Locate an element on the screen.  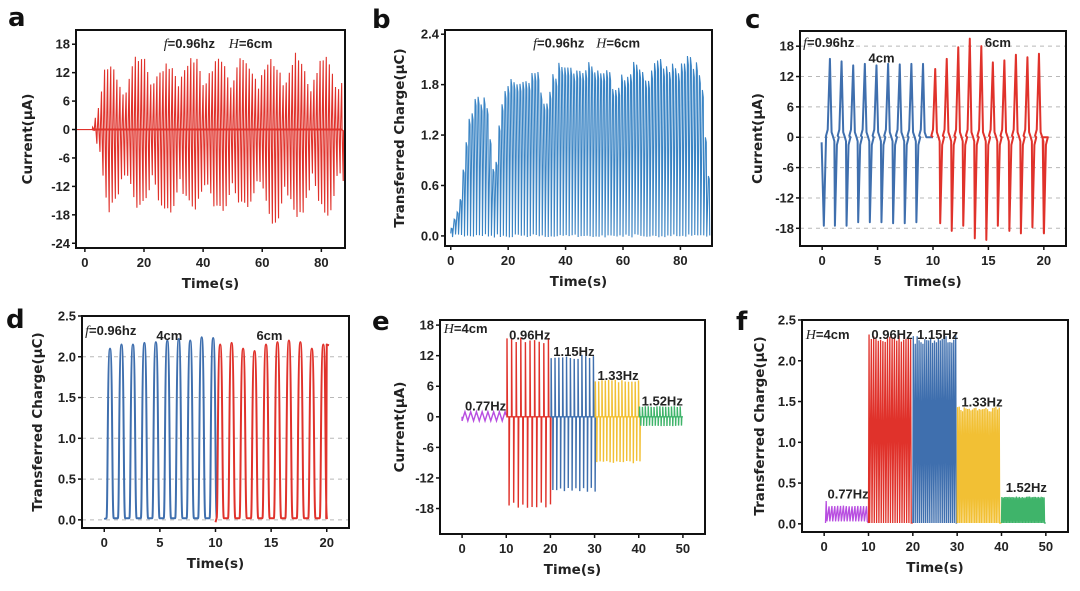
annotation-text: 1.15Hz is located at coordinates (938, 334).